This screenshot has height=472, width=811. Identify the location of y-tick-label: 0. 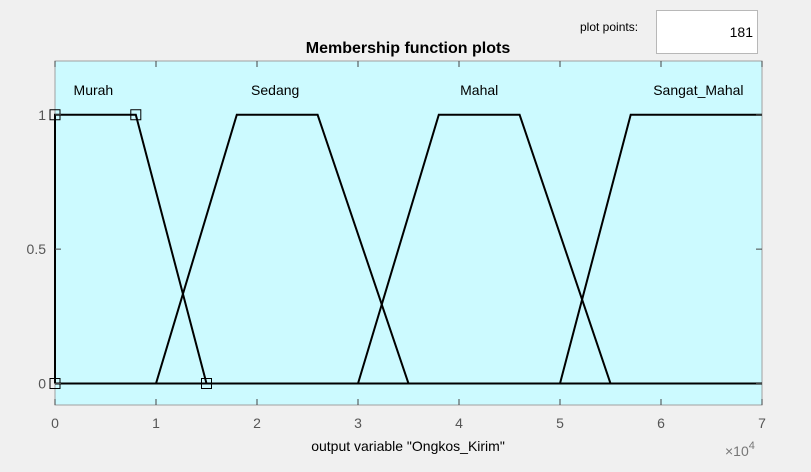
(42, 384).